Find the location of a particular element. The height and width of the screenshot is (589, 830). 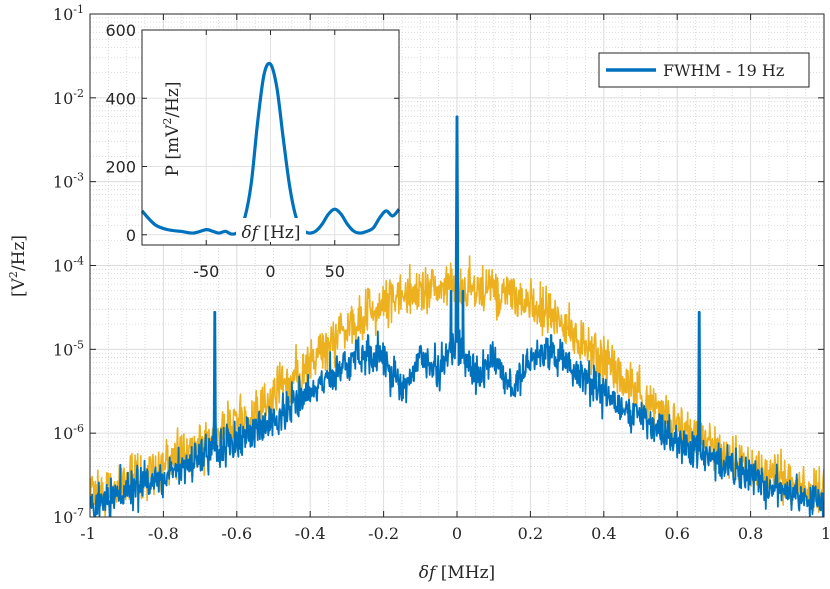

main-x-tick-label: 0.2 is located at coordinates (530, 533).